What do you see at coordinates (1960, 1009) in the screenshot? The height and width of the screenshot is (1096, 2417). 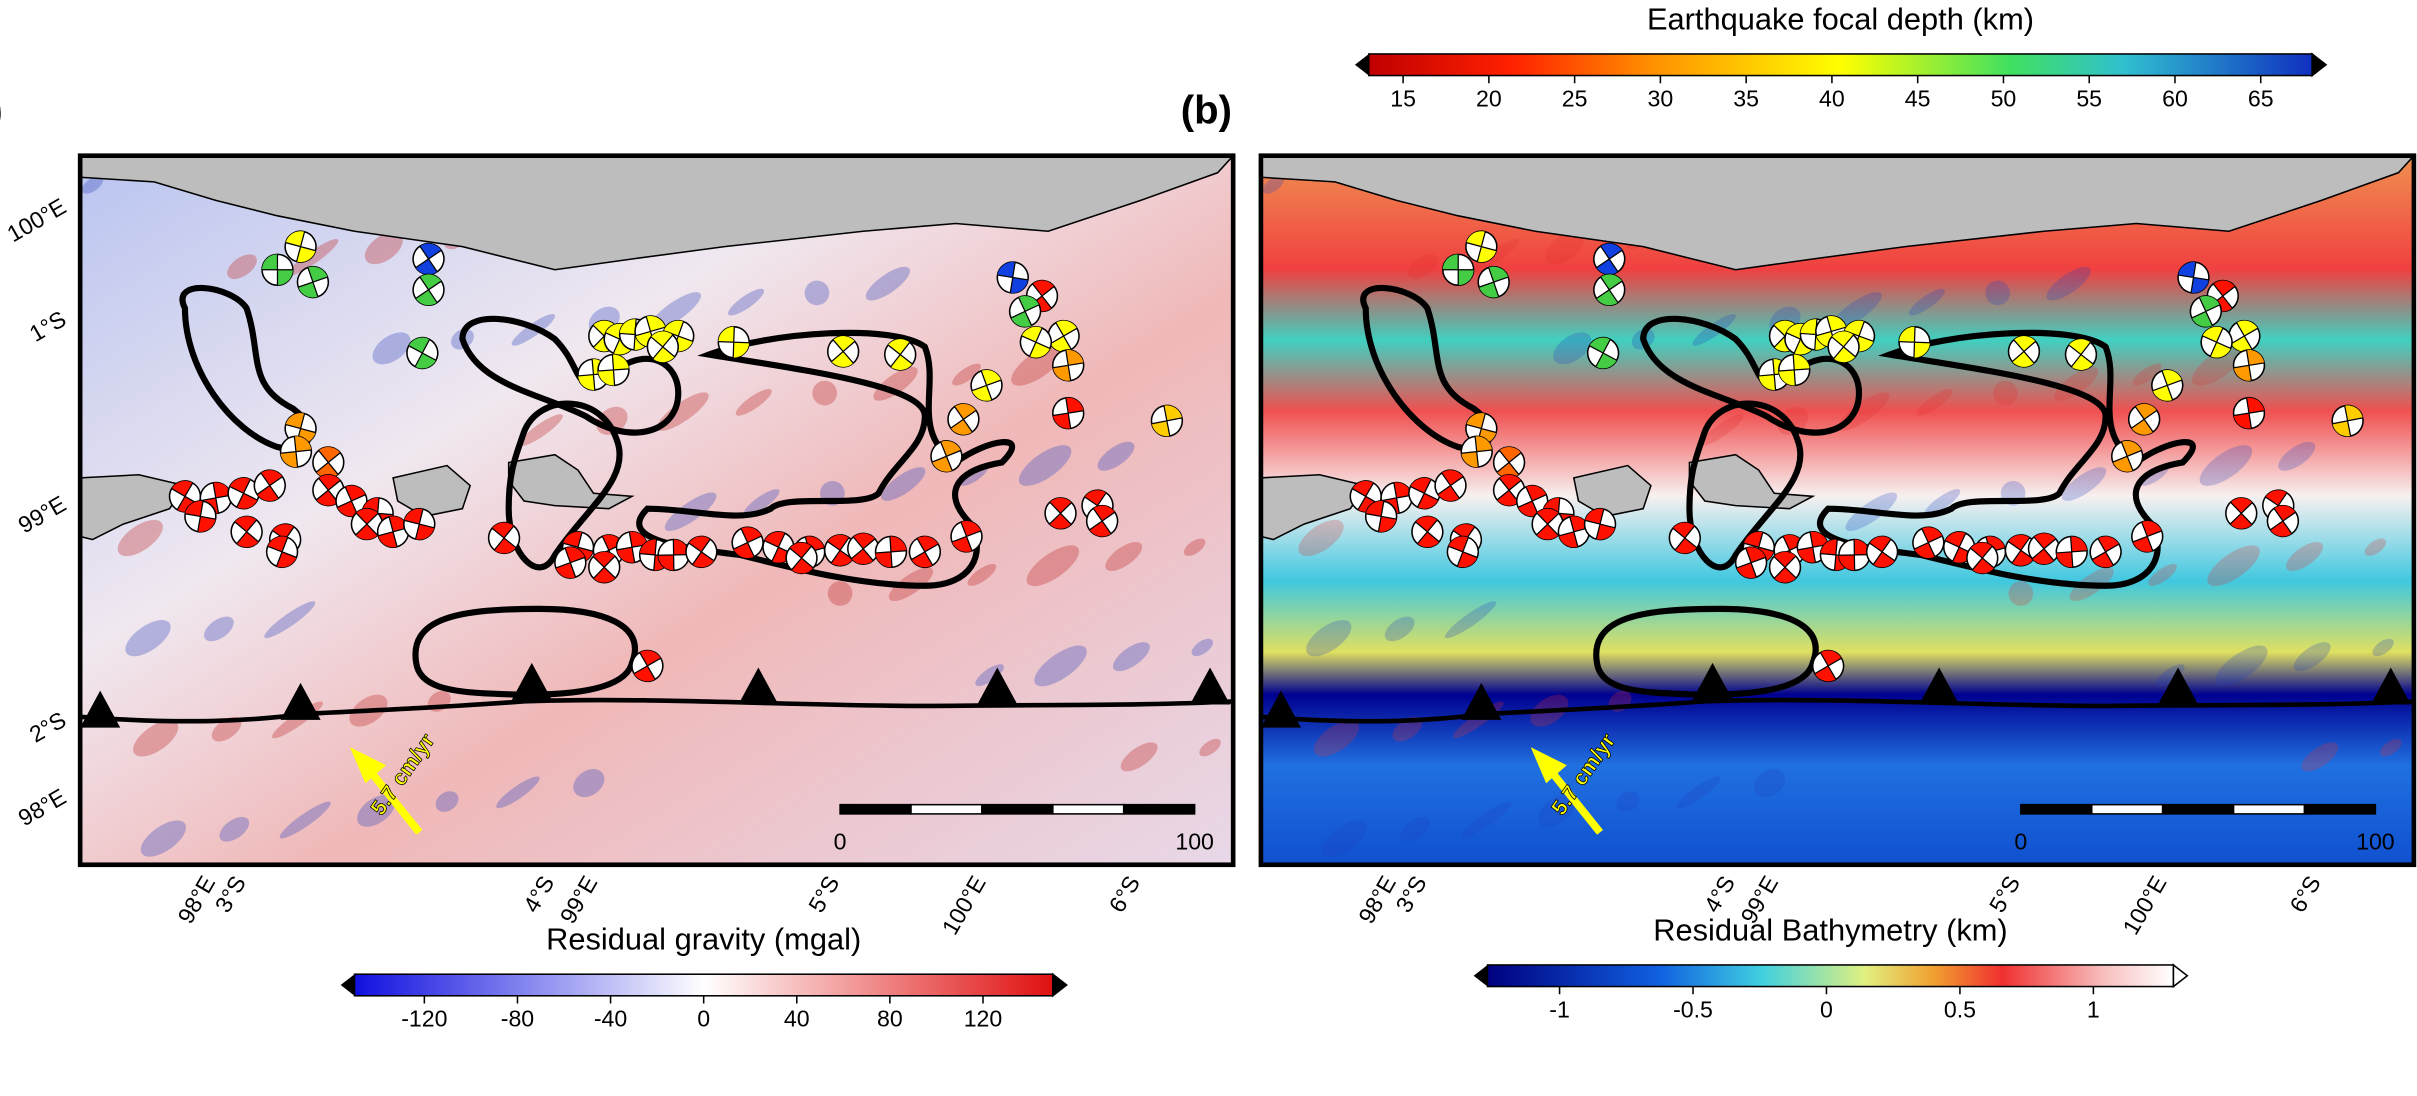 I see `colorbar-tick-label: 0.5` at bounding box center [1960, 1009].